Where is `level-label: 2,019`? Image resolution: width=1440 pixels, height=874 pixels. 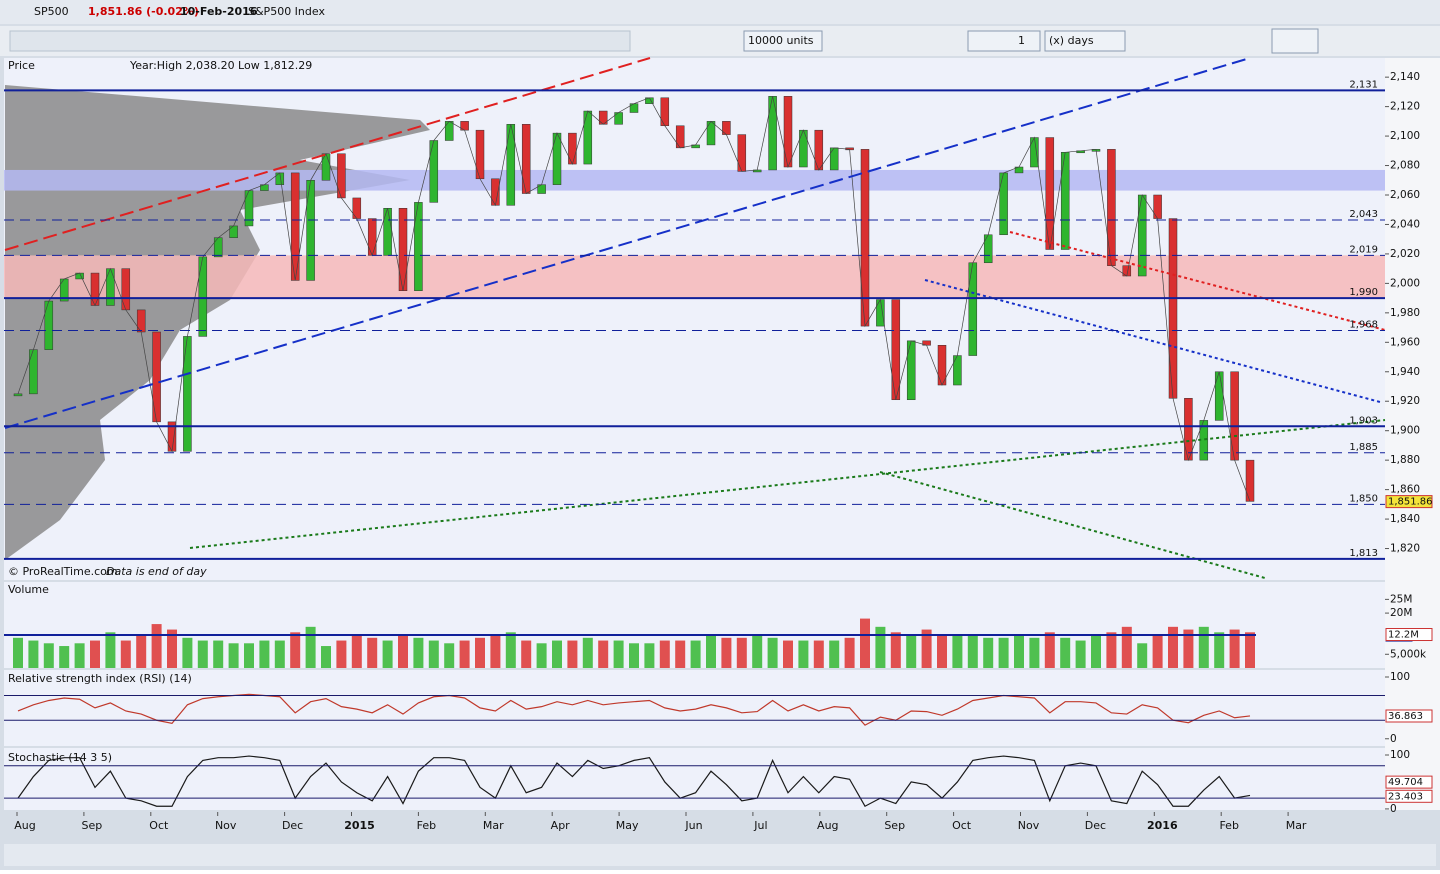
level-label: 2,019 is located at coordinates (1363, 249).